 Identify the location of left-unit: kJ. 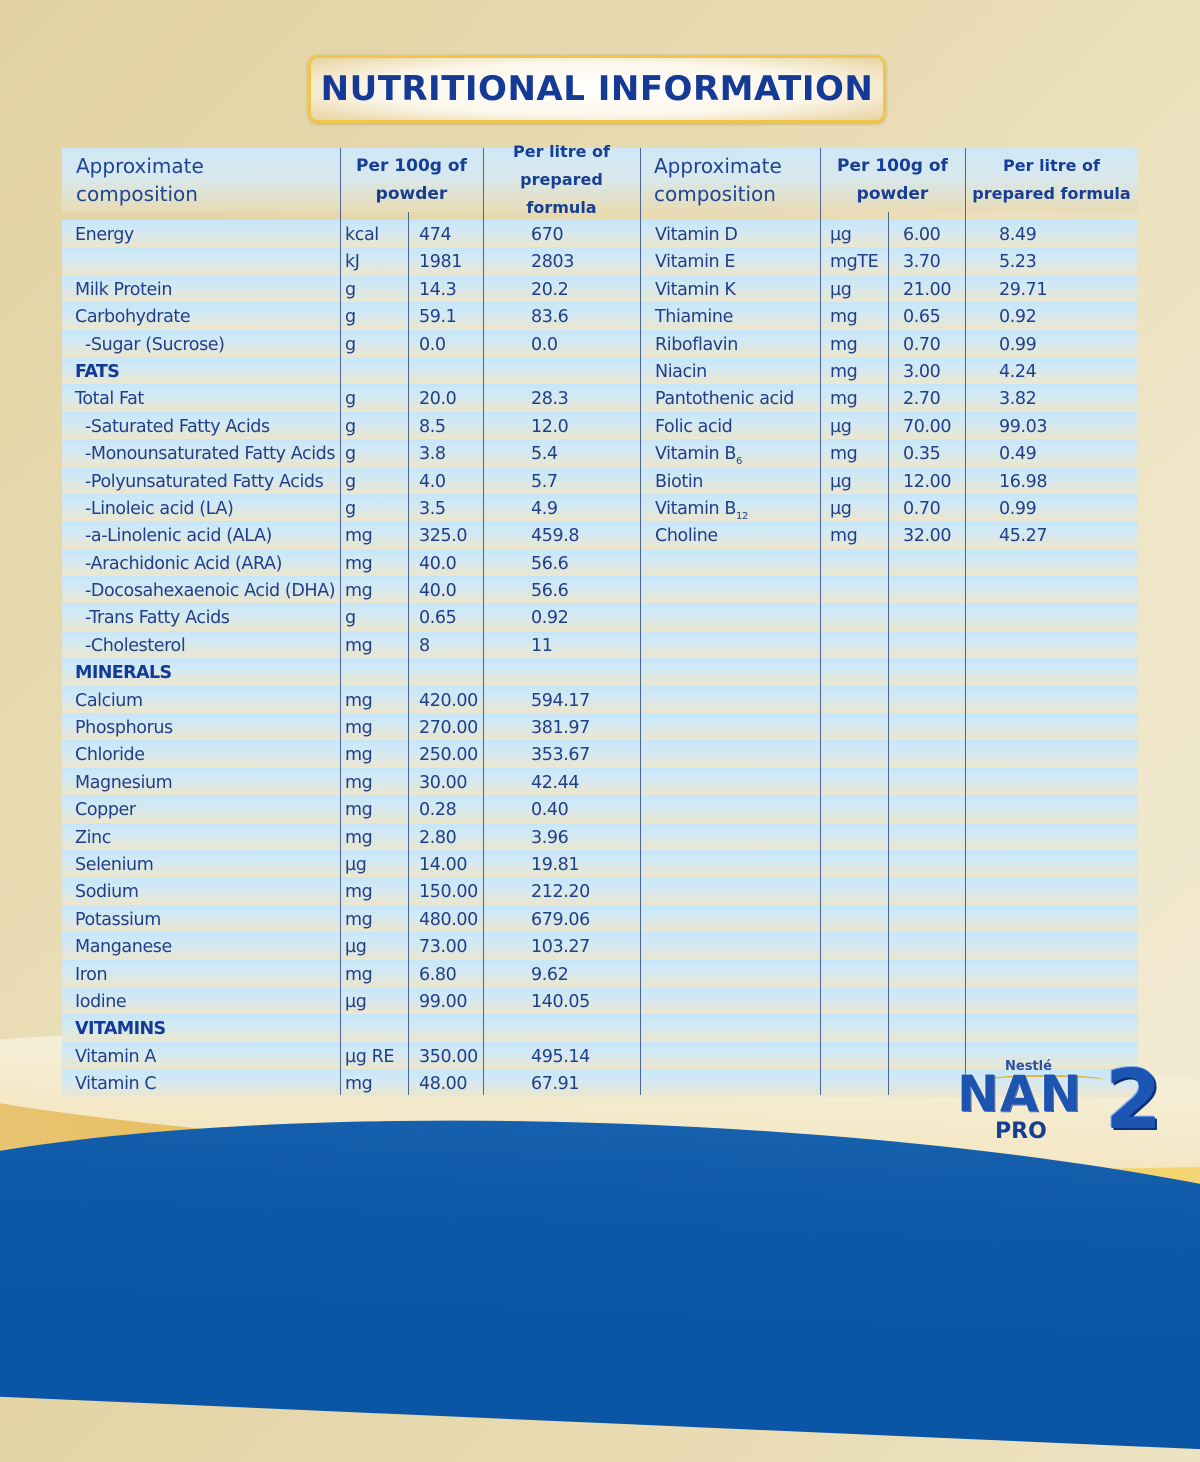
(352, 262).